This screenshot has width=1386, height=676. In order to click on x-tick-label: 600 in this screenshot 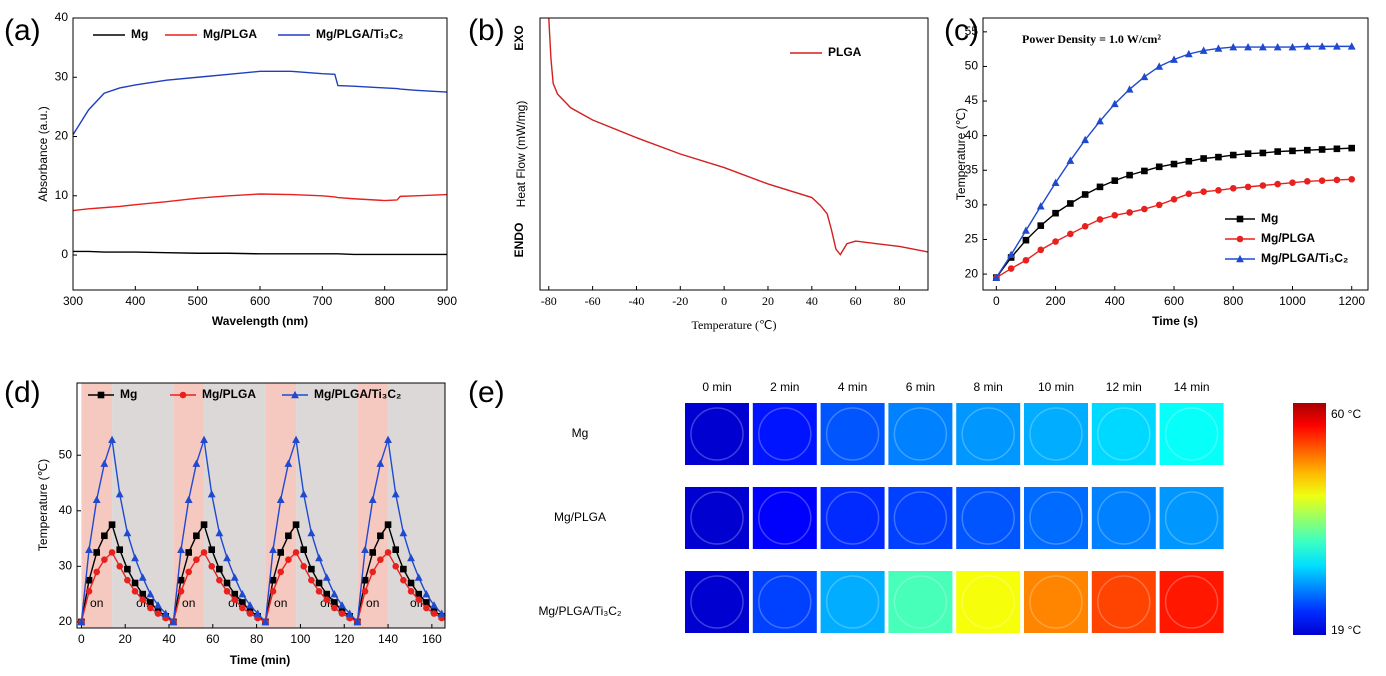, I will do `click(260, 301)`.